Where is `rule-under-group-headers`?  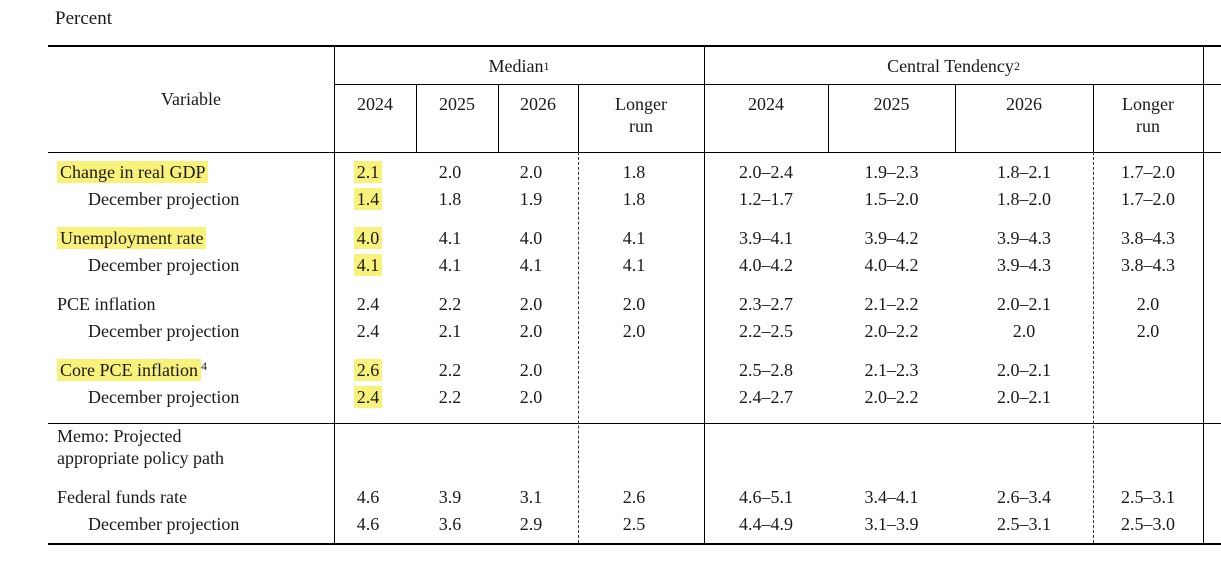 rule-under-group-headers is located at coordinates (777, 84).